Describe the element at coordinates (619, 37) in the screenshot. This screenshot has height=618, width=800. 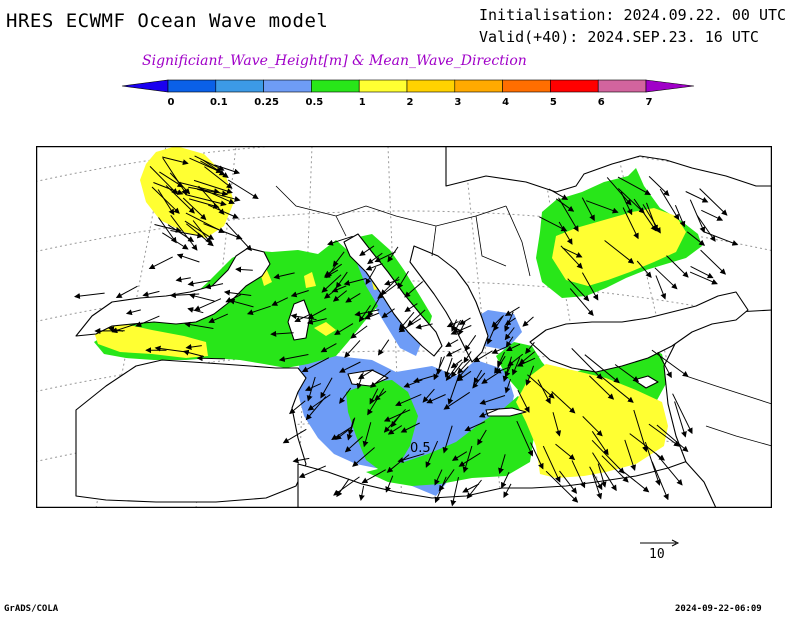
I see `valid-time: Valid(+40): 2024.SEP.23. 16 UTC` at that location.